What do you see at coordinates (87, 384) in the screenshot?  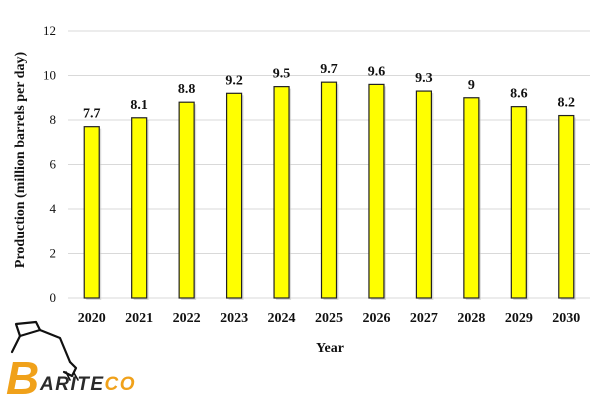 I see `logo-wordmark: ARITECO` at bounding box center [87, 384].